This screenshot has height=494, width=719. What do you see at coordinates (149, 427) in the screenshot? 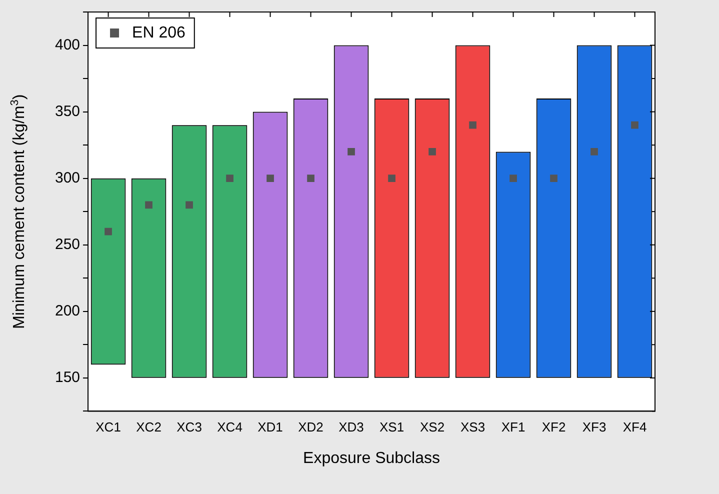
I see `x-tick-label: XC2` at bounding box center [149, 427].